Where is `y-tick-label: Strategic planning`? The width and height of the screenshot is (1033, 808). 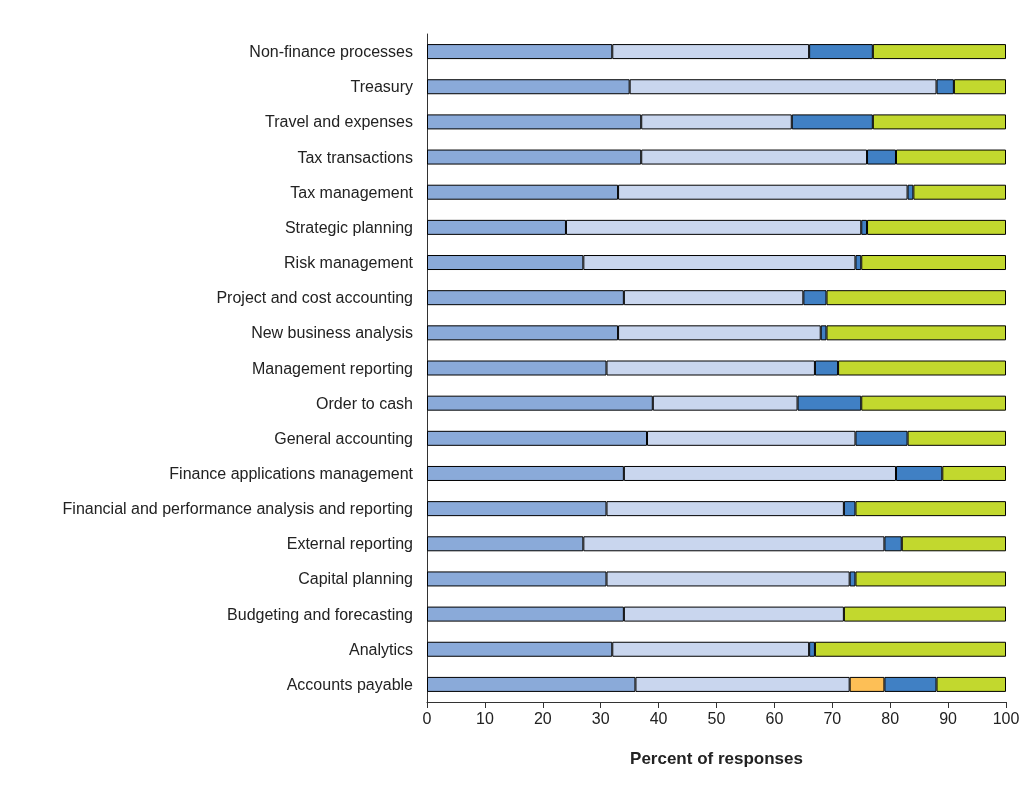 y-tick-label: Strategic planning is located at coordinates (348, 227).